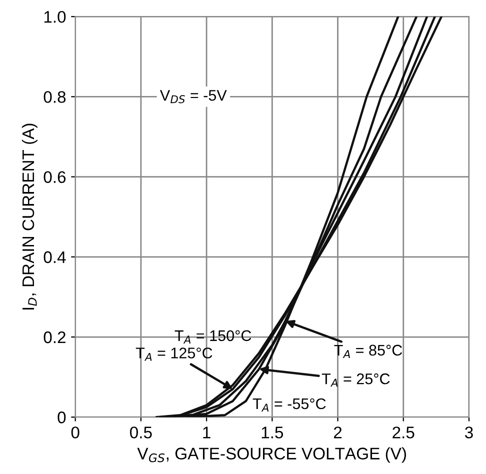 The width and height of the screenshot is (486, 474). What do you see at coordinates (62, 418) in the screenshot?
I see `y-tick-label: 0` at bounding box center [62, 418].